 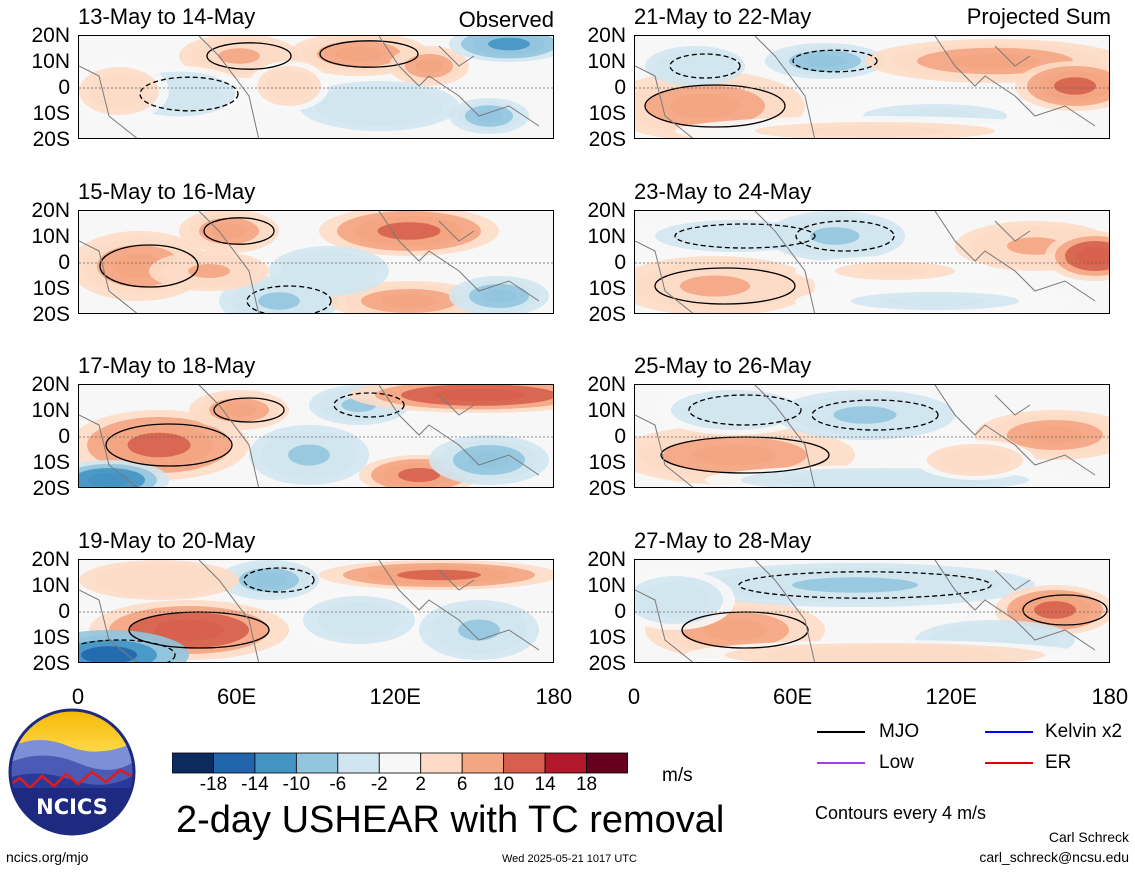 What do you see at coordinates (462, 784) in the screenshot?
I see `colorbar-tick-label: 6` at bounding box center [462, 784].